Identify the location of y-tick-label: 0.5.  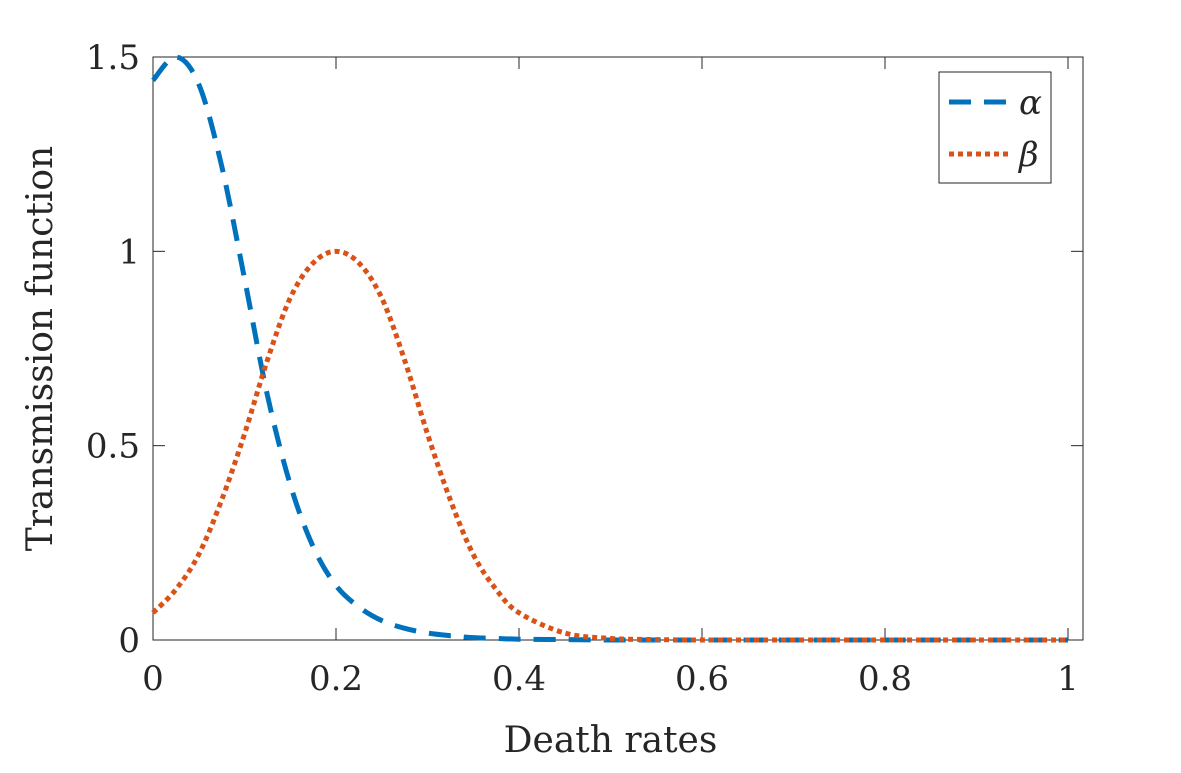
(113, 447).